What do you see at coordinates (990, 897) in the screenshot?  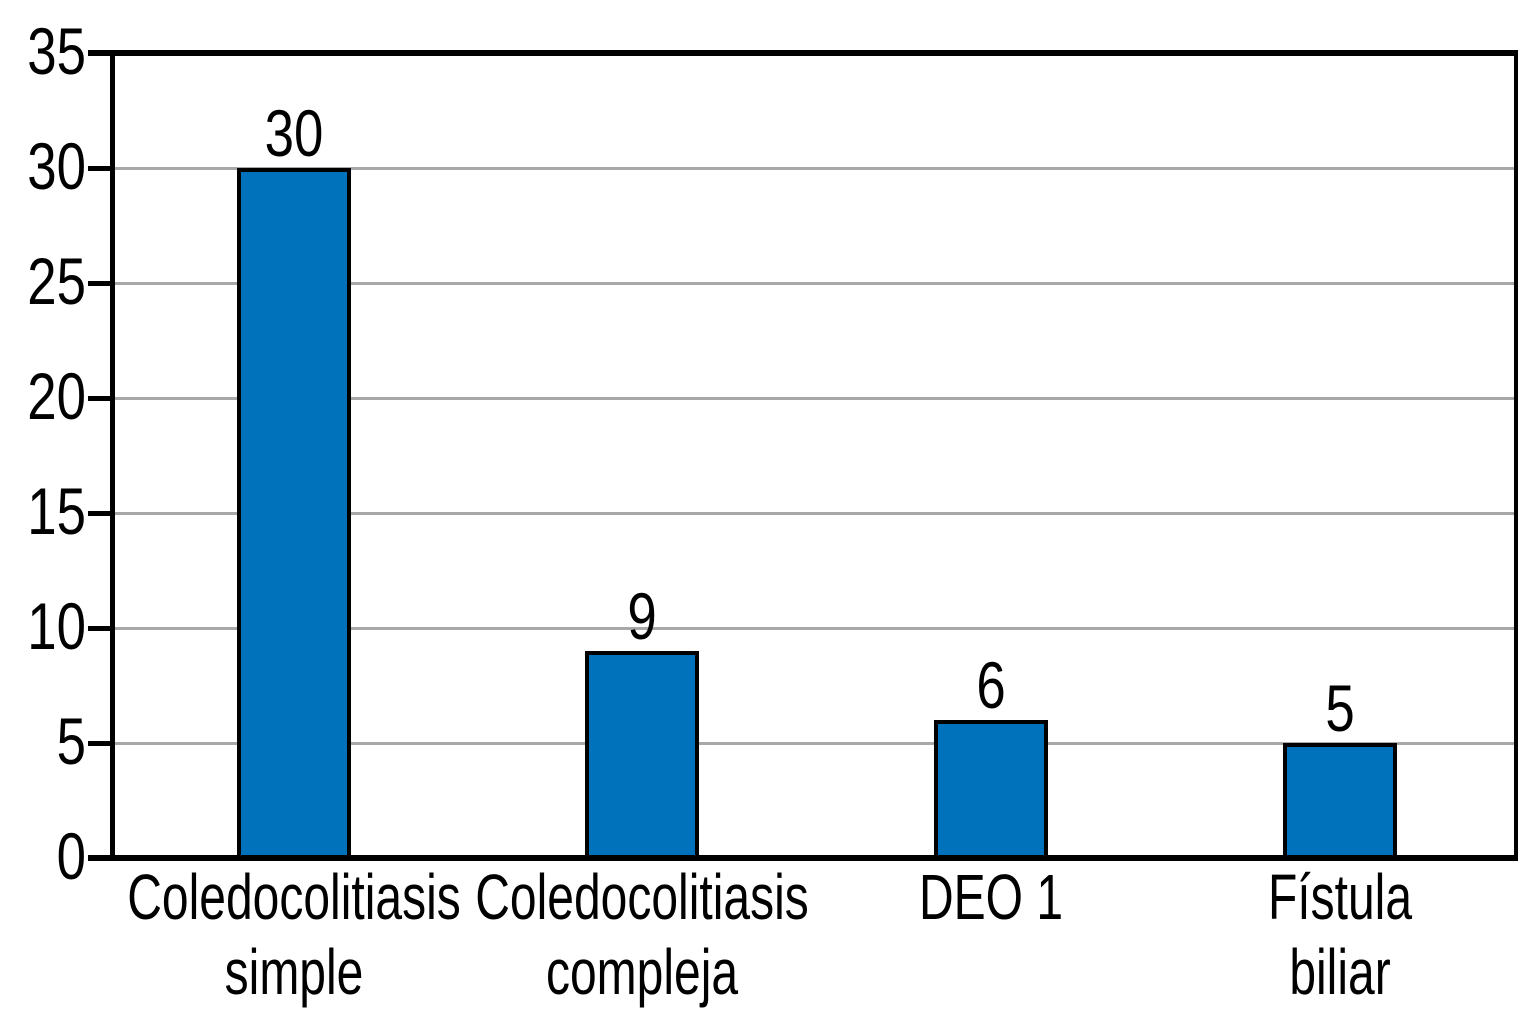 I see `x-axis-category-label-3: DEO 1` at bounding box center [990, 897].